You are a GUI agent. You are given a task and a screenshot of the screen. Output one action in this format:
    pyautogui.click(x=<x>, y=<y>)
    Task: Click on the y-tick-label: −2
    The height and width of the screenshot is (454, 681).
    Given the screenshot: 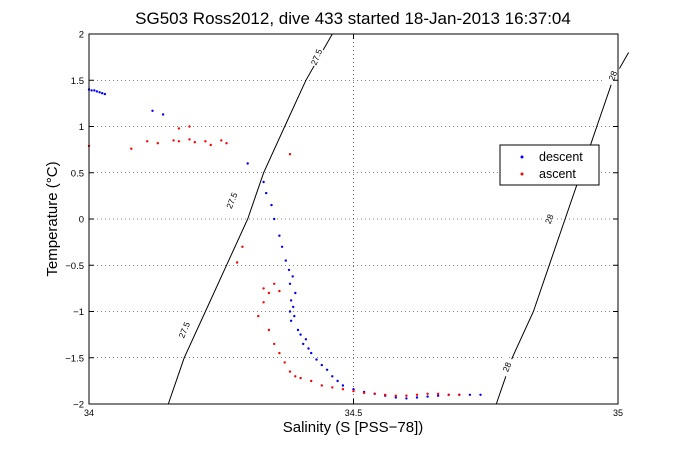 What is the action you would take?
    pyautogui.click(x=78, y=405)
    